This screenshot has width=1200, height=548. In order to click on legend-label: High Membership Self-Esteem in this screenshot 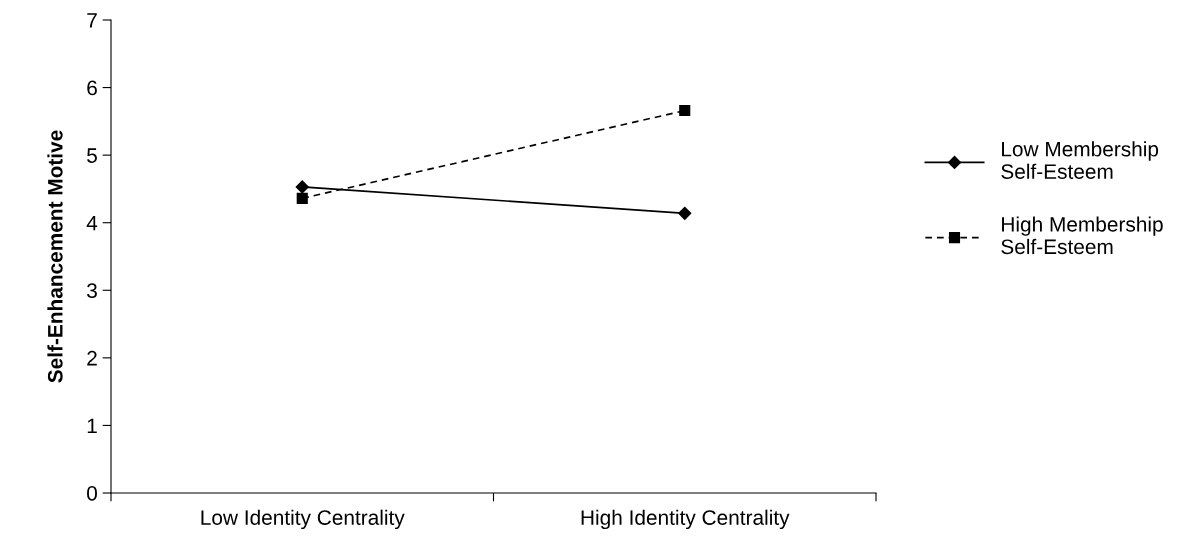, I will do `click(1082, 235)`.